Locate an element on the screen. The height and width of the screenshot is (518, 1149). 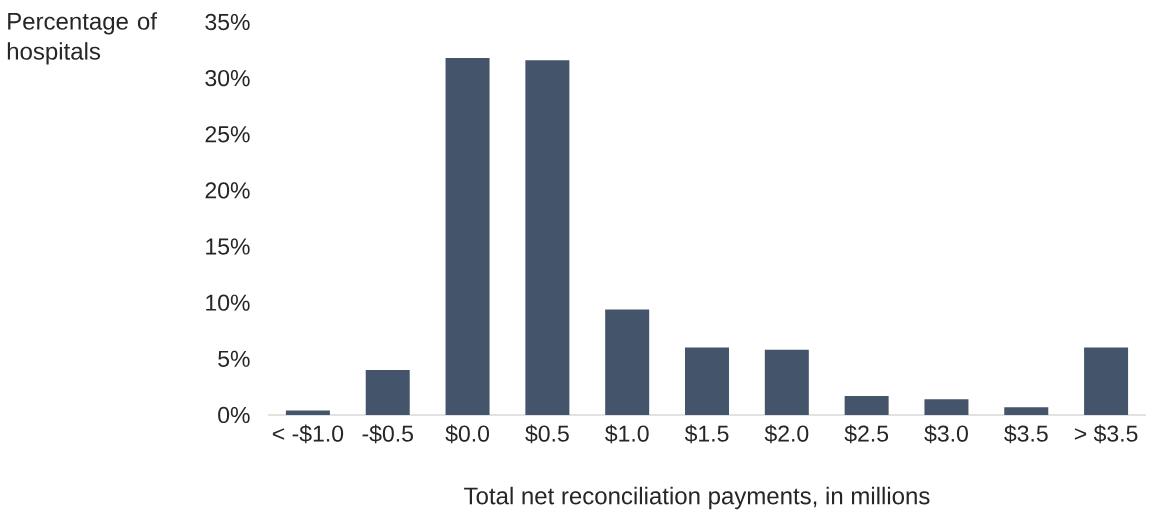
x-tick-label: -$0.5 is located at coordinates (387, 434).